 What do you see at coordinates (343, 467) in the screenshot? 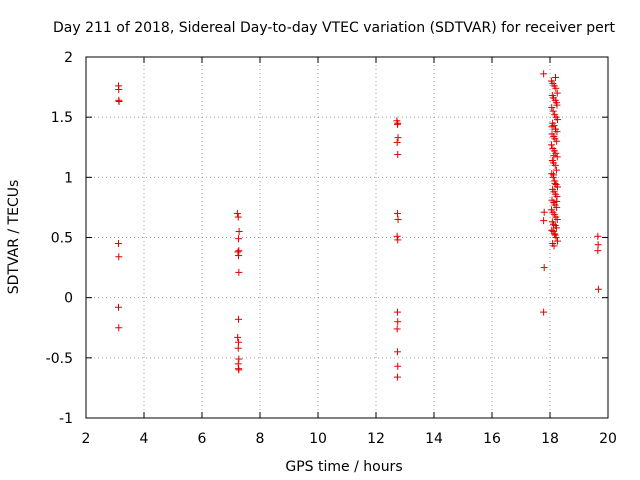
I see `x-axis-label: GPS time / hours` at bounding box center [343, 467].